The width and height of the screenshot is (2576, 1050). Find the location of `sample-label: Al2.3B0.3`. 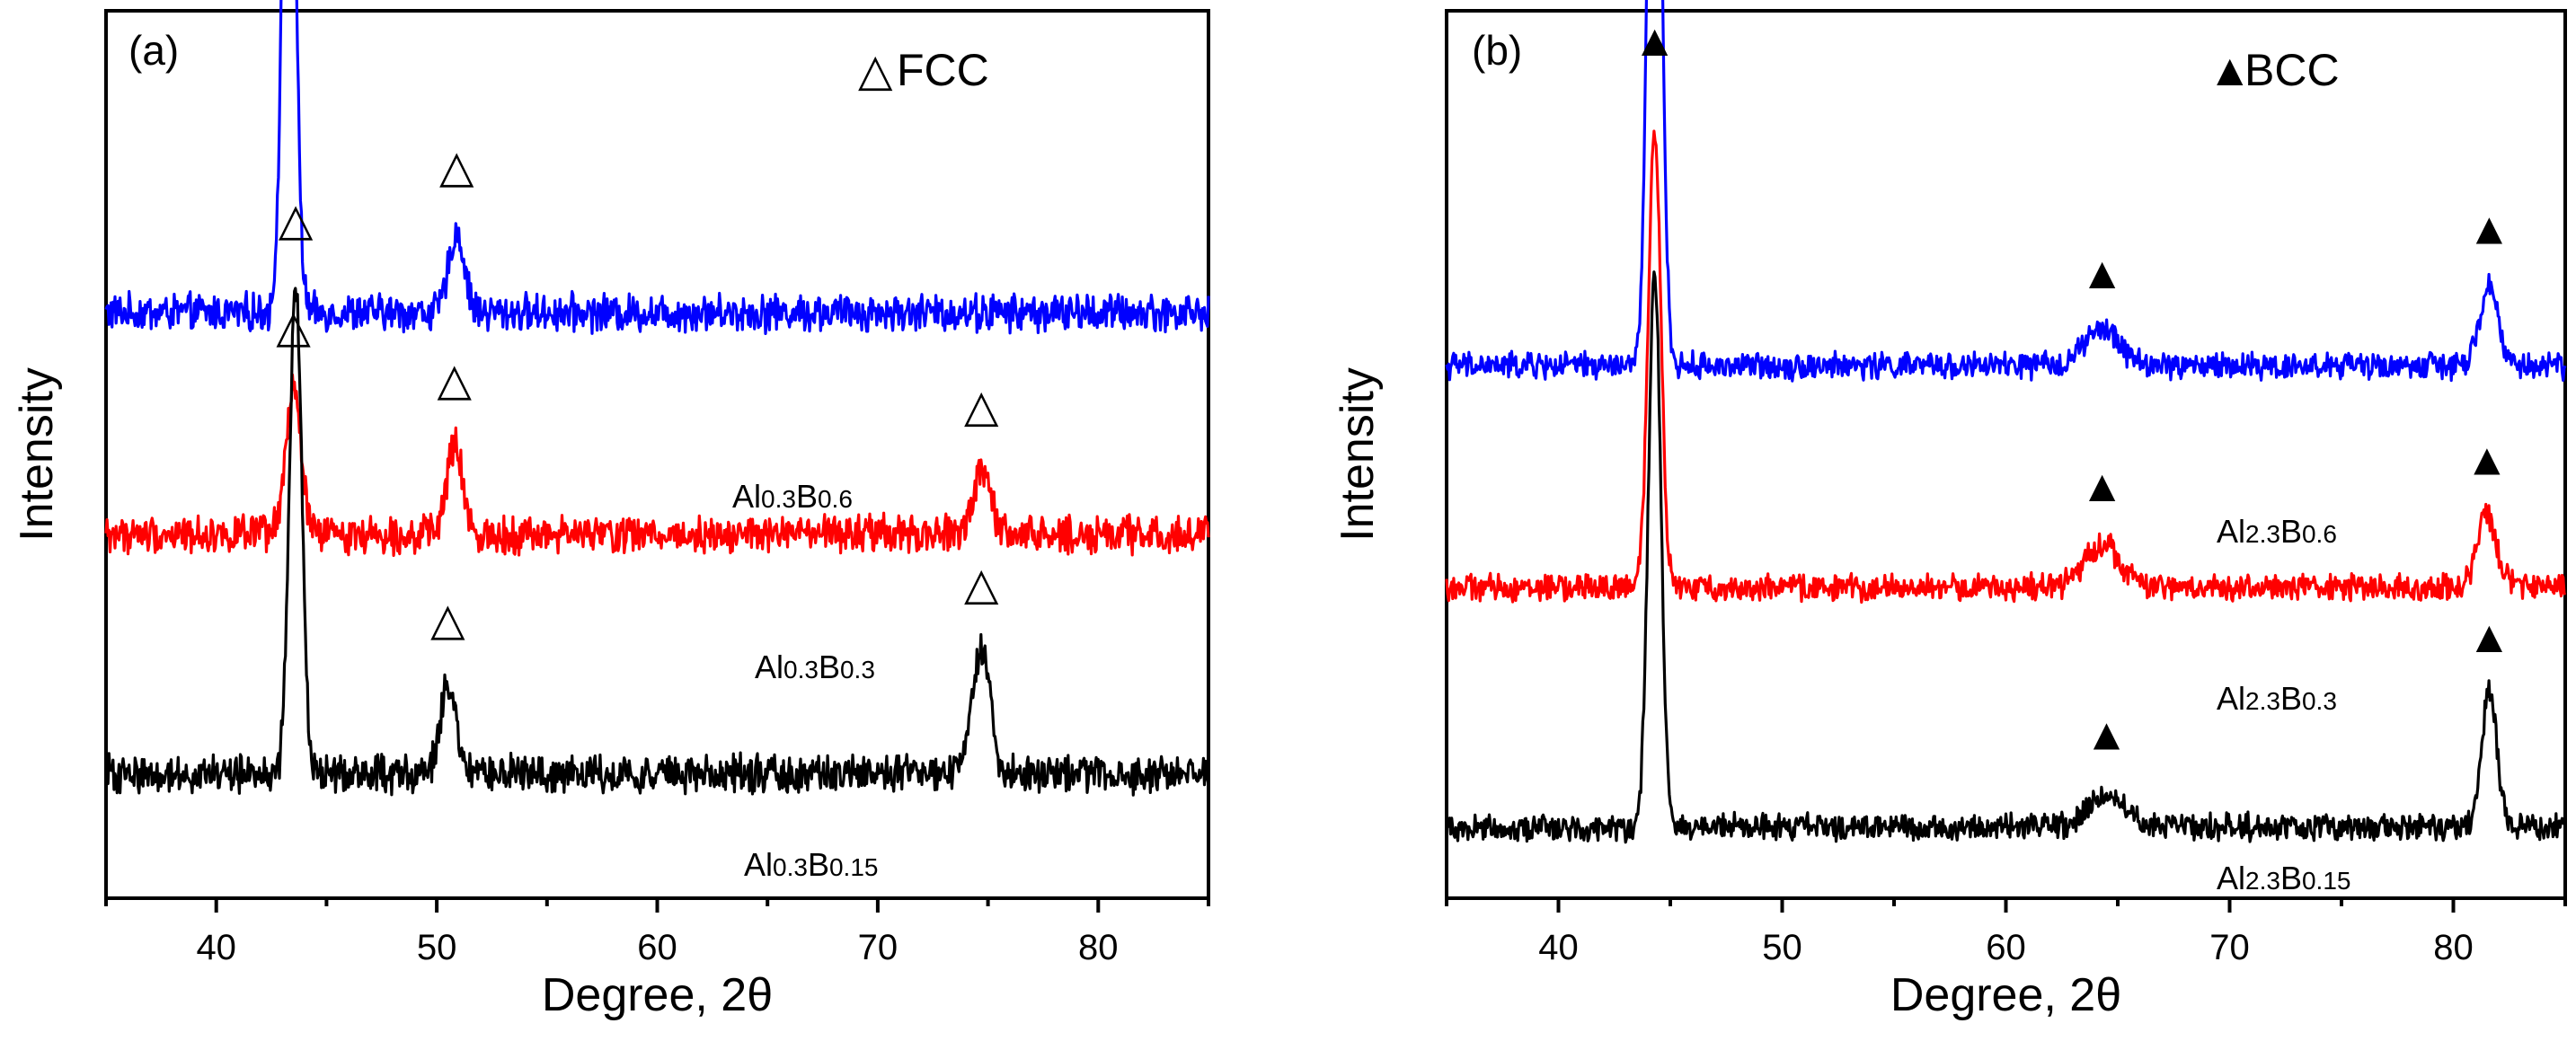

sample-label: Al2.3B0.3 is located at coordinates (2277, 698).